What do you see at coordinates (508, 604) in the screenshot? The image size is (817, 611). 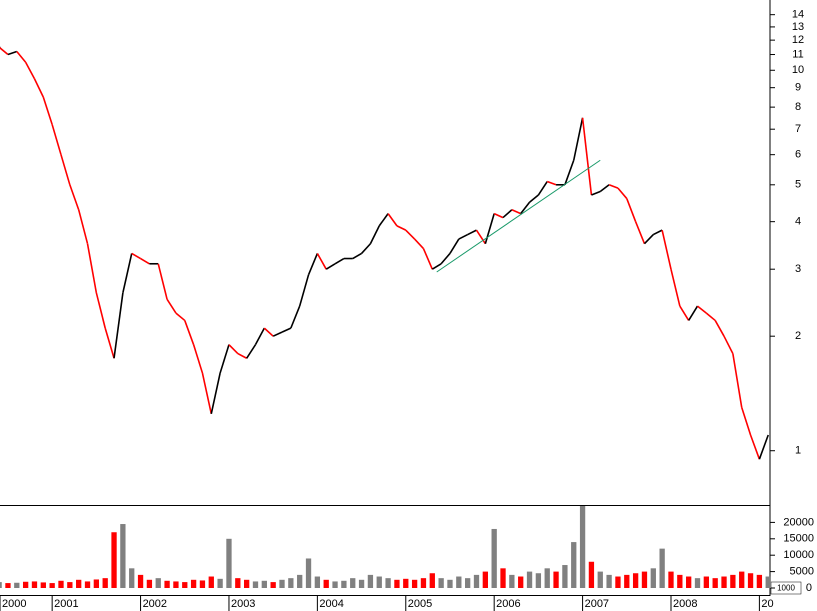 I see `x-tick-label: 2006` at bounding box center [508, 604].